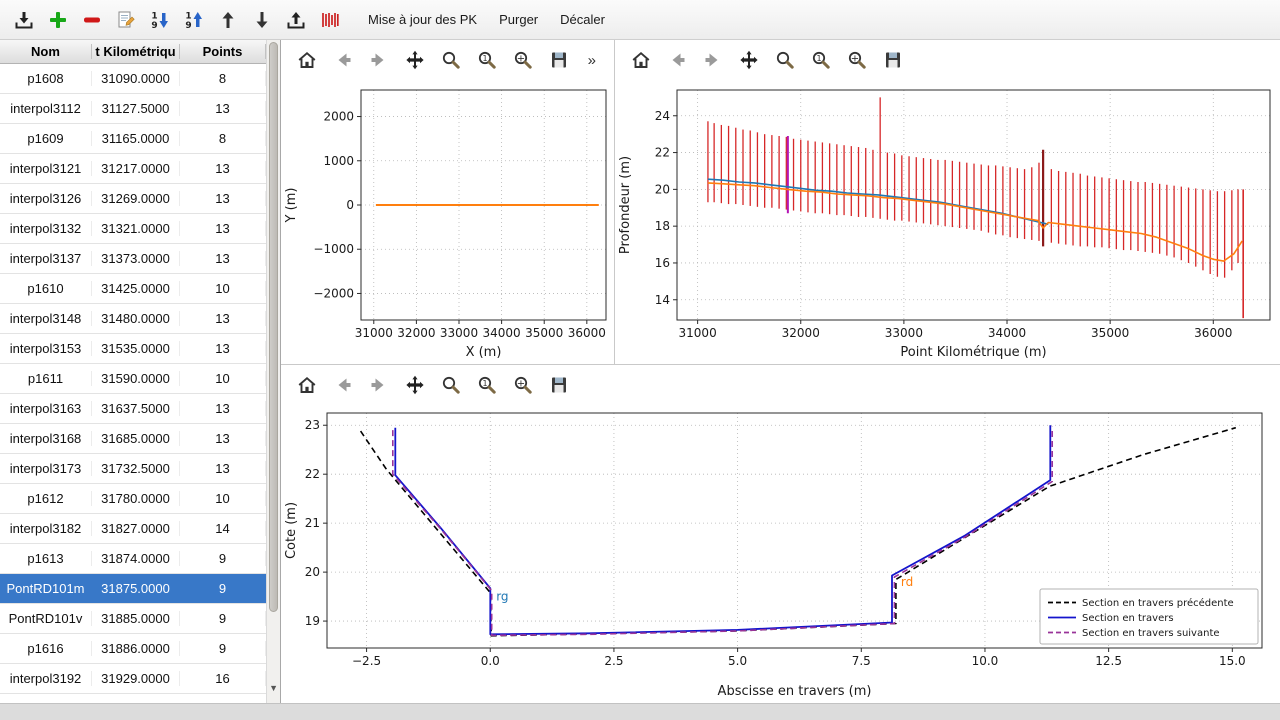  Describe the element at coordinates (133, 169) in the screenshot. I see `table-row: interpol3121 31217.0000 13` at that location.